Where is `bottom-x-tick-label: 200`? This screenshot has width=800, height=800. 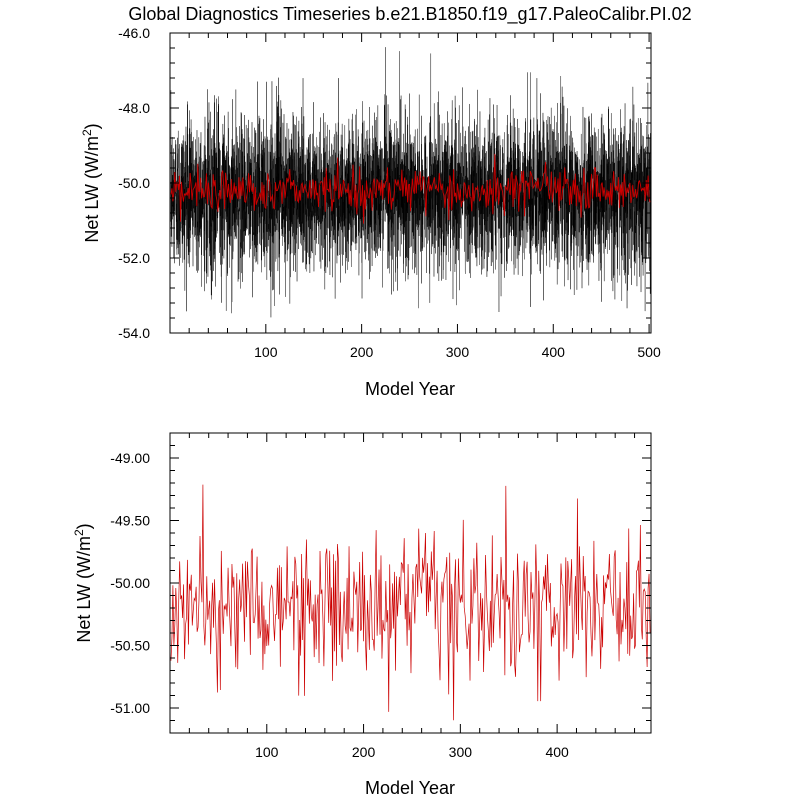 bottom-x-tick-label: 200 is located at coordinates (364, 752).